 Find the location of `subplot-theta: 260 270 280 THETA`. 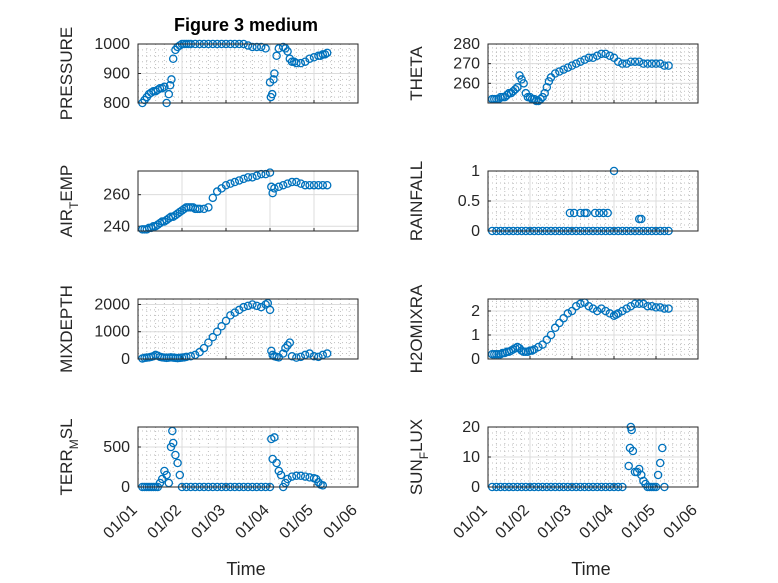

subplot-theta: 260 270 280 THETA is located at coordinates (553, 71).